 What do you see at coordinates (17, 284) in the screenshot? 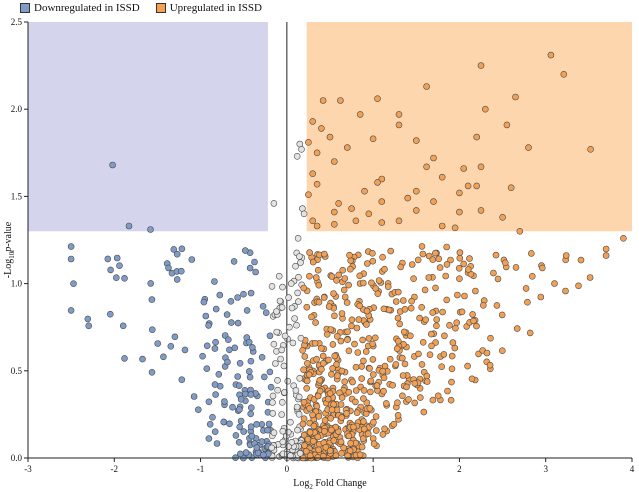
I see `y-tick-label: 1.0` at bounding box center [17, 284].